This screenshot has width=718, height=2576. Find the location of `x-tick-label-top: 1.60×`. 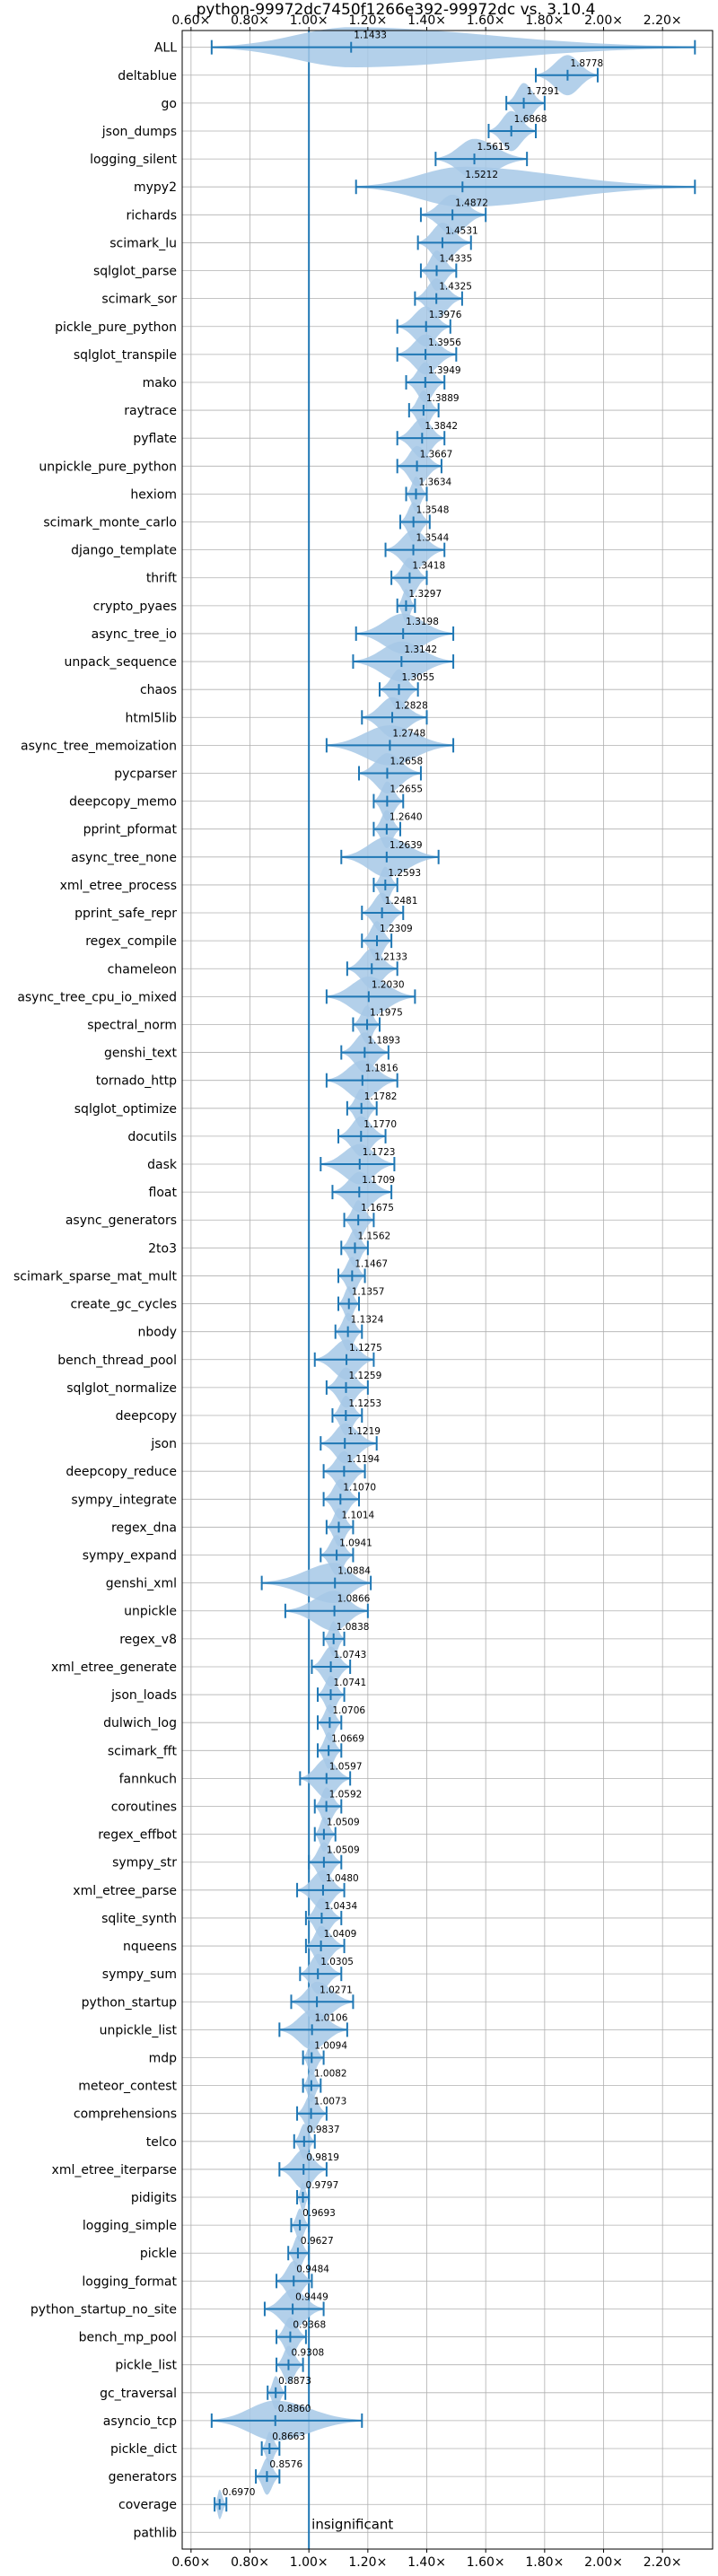

x-tick-label-top: 1.60× is located at coordinates (486, 20).